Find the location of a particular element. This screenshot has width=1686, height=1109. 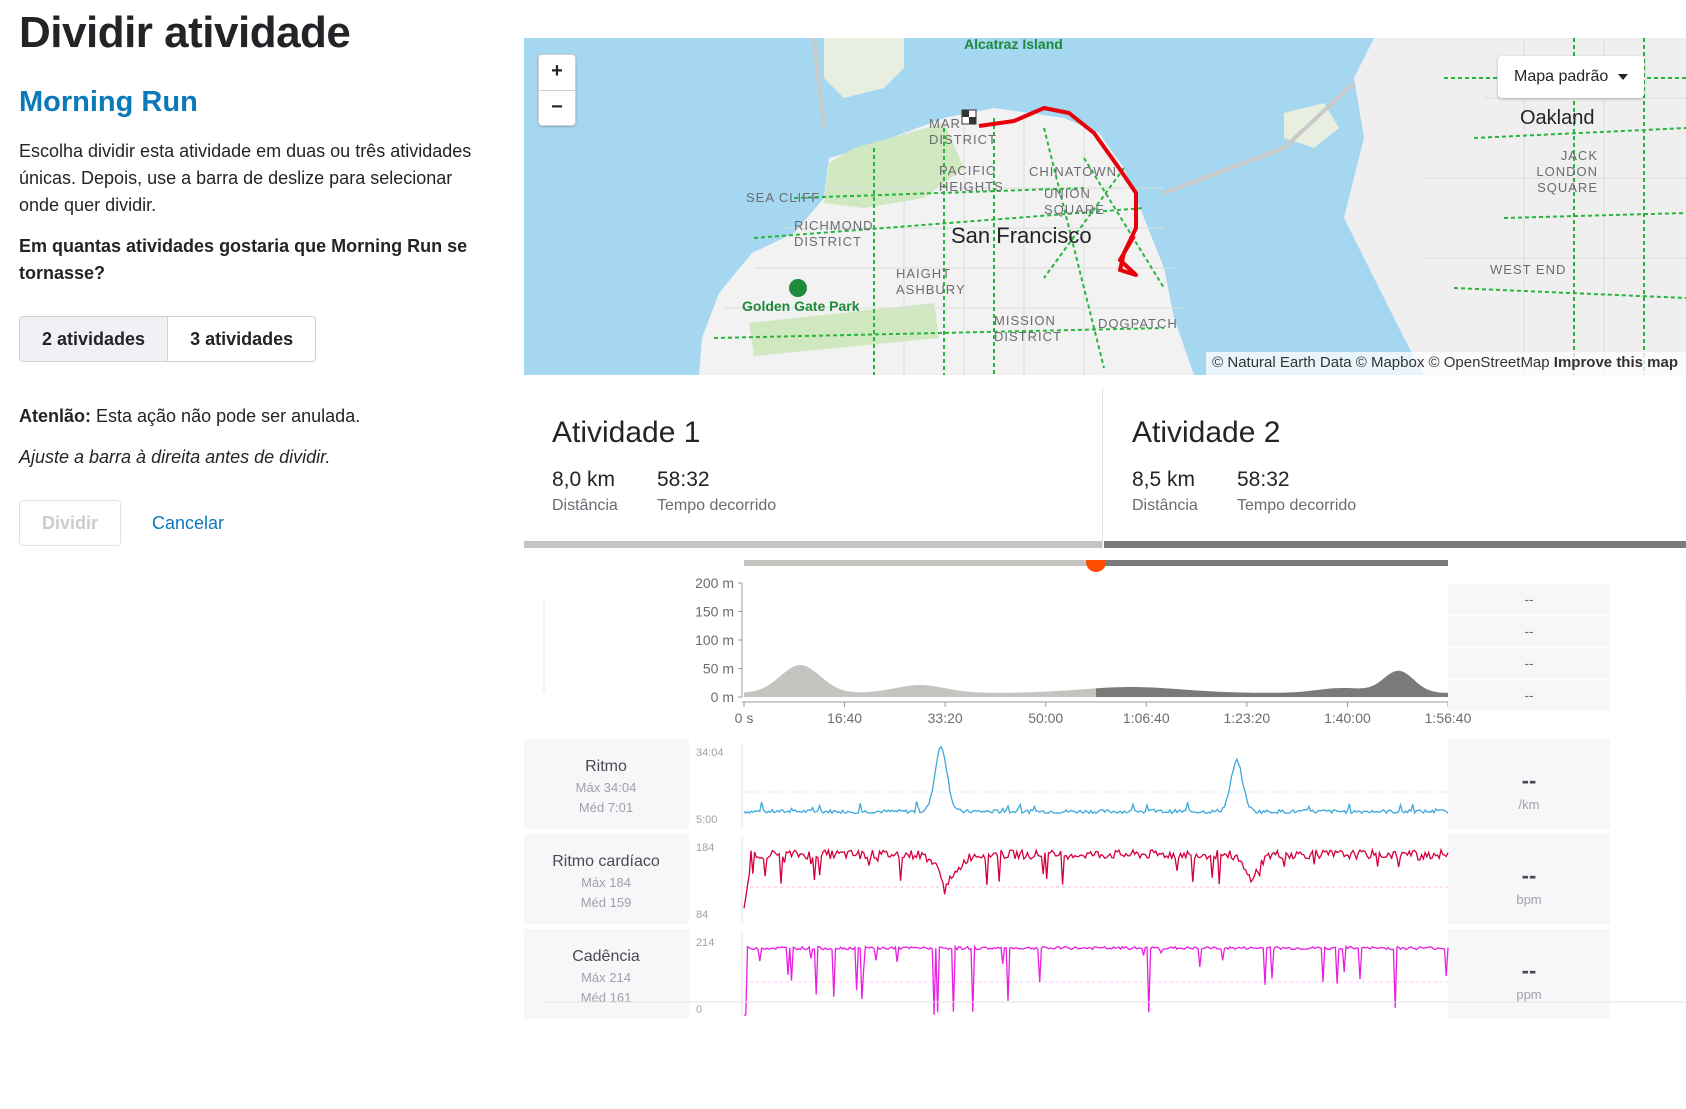

label-san-francisco: San Francisco is located at coordinates (1021, 235).